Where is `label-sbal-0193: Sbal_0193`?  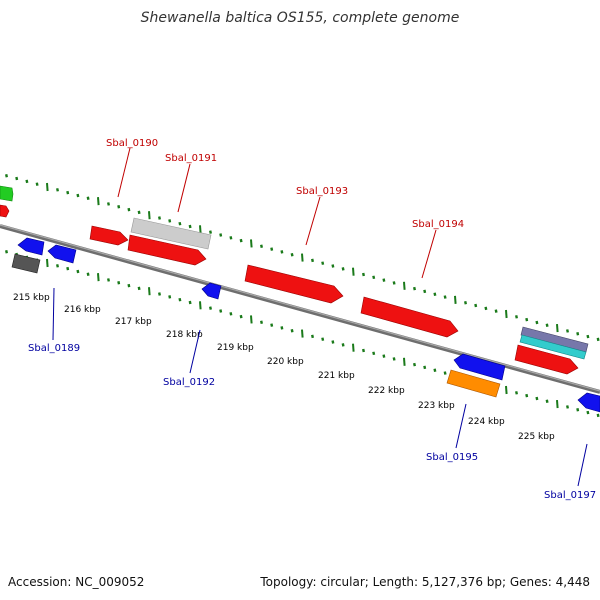
label-sbal-0193: Sbal_0193 is located at coordinates (322, 191).